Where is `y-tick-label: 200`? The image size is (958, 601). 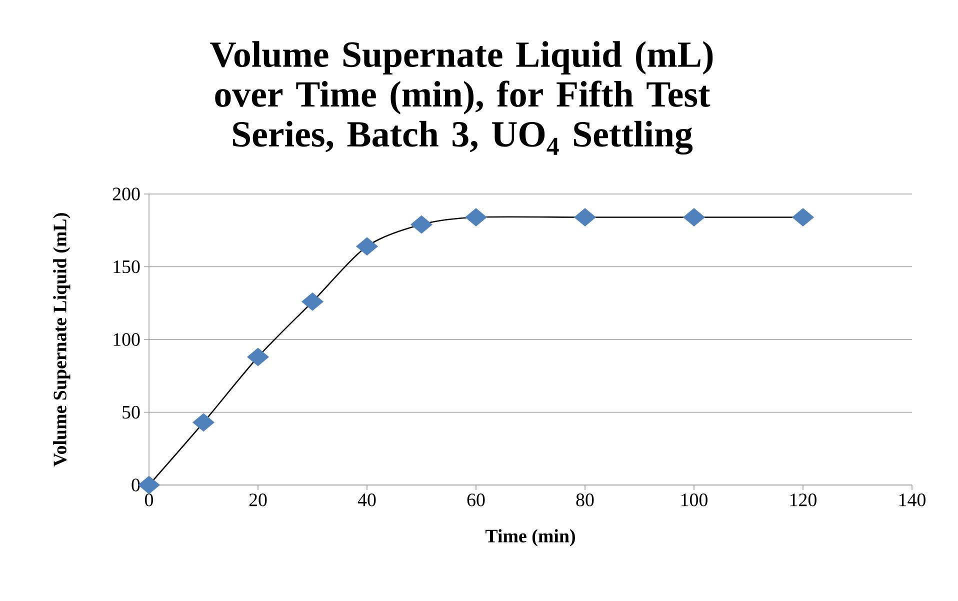
y-tick-label: 200 is located at coordinates (126, 194).